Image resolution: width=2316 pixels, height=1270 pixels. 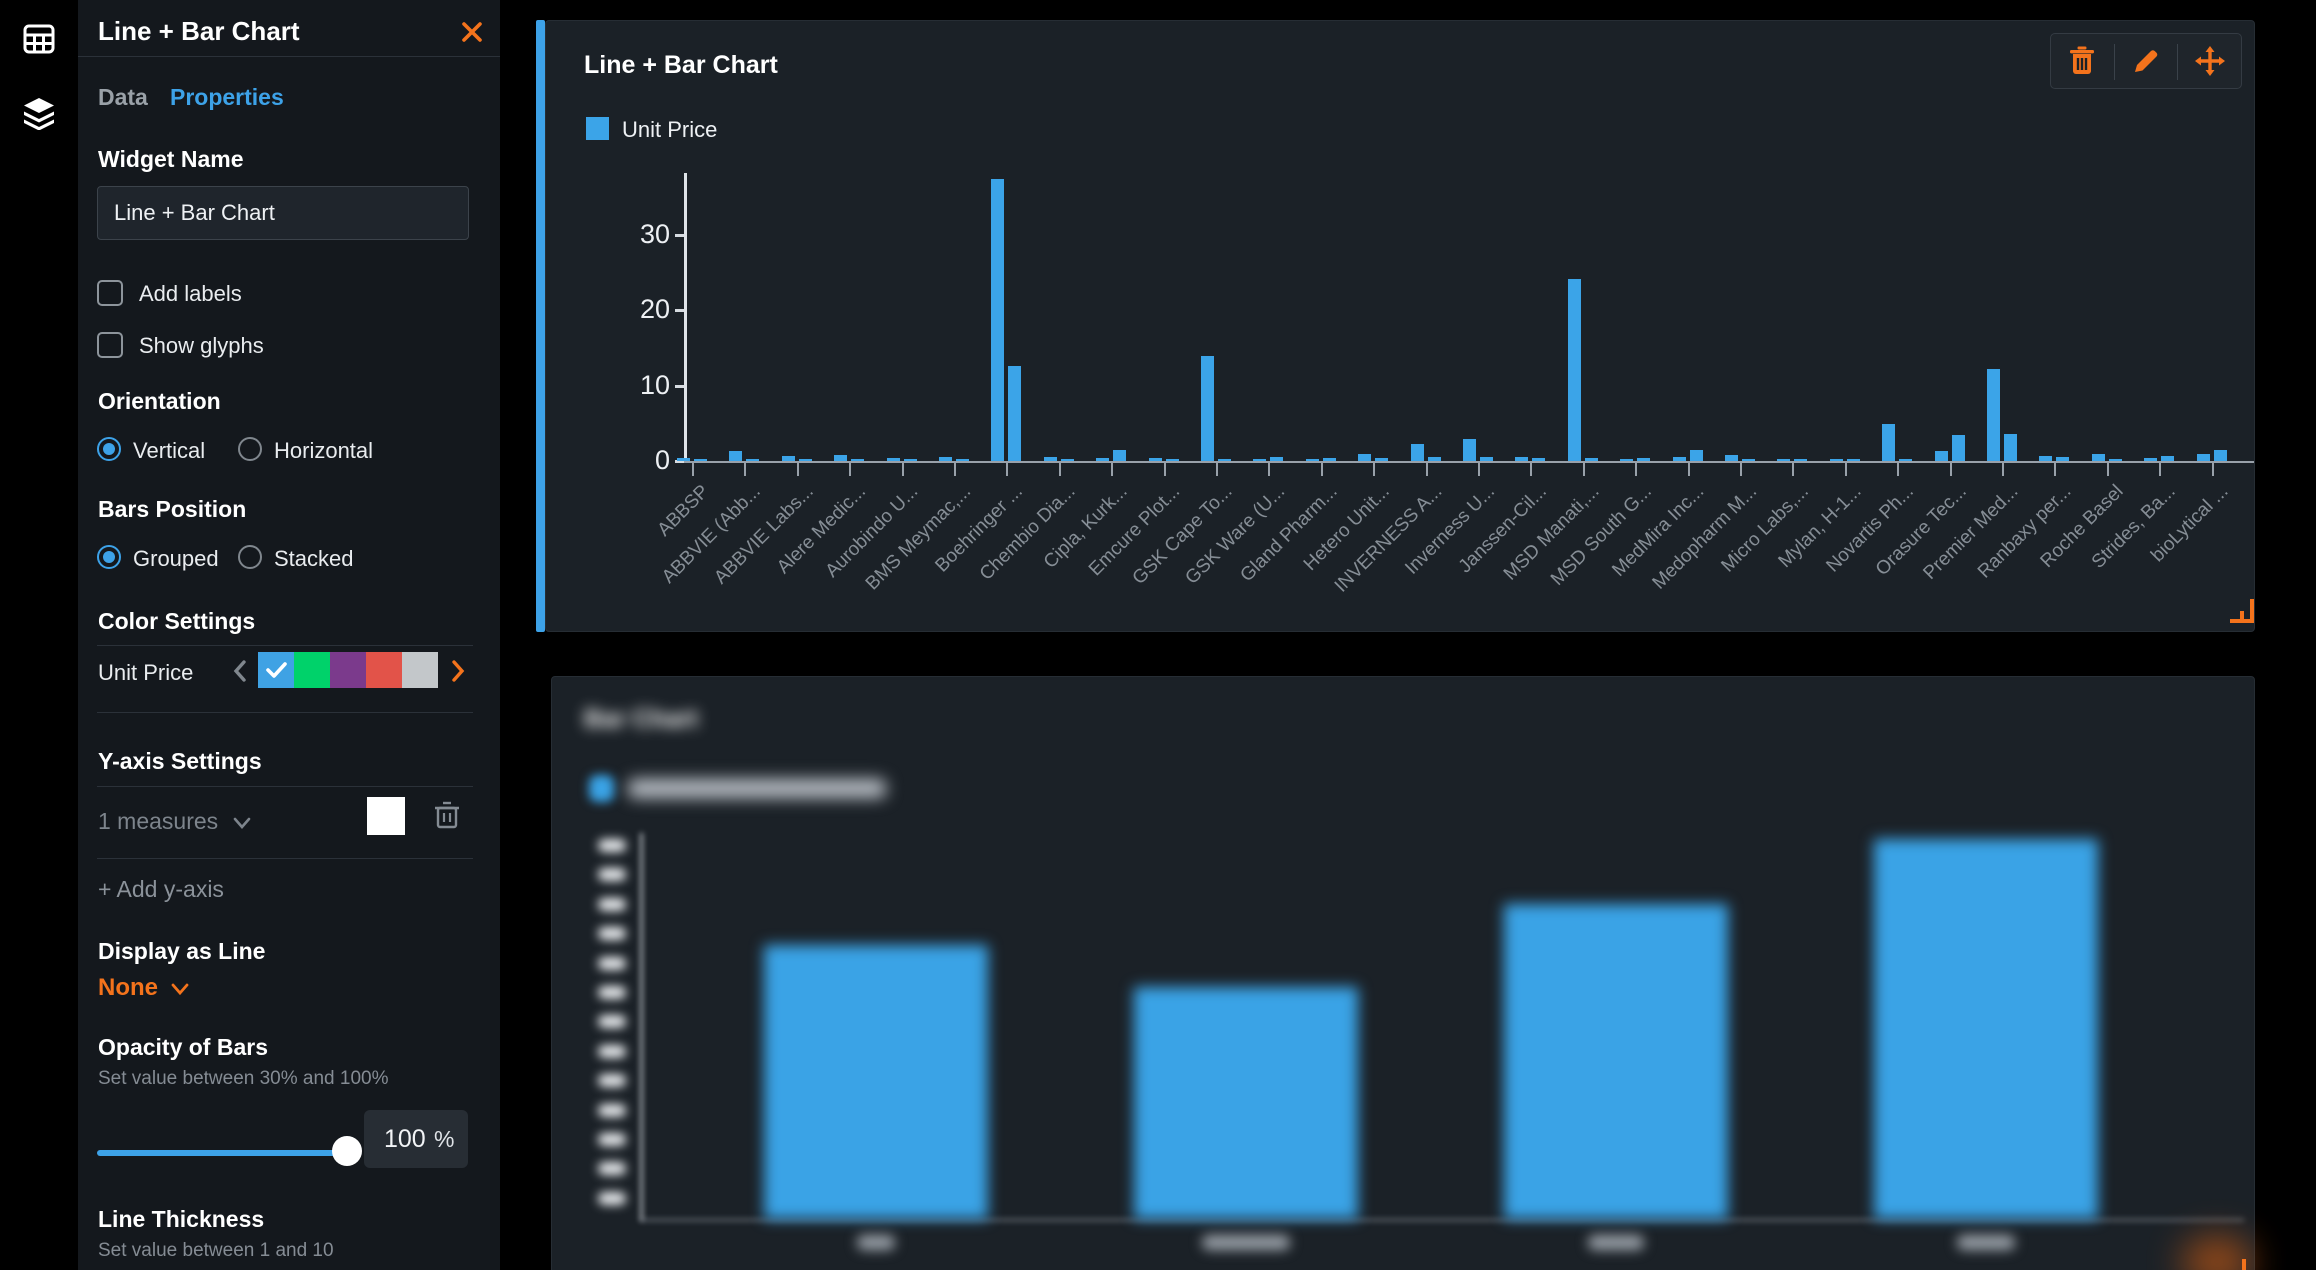 I want to click on chevron-left-icon, so click(x=240, y=671).